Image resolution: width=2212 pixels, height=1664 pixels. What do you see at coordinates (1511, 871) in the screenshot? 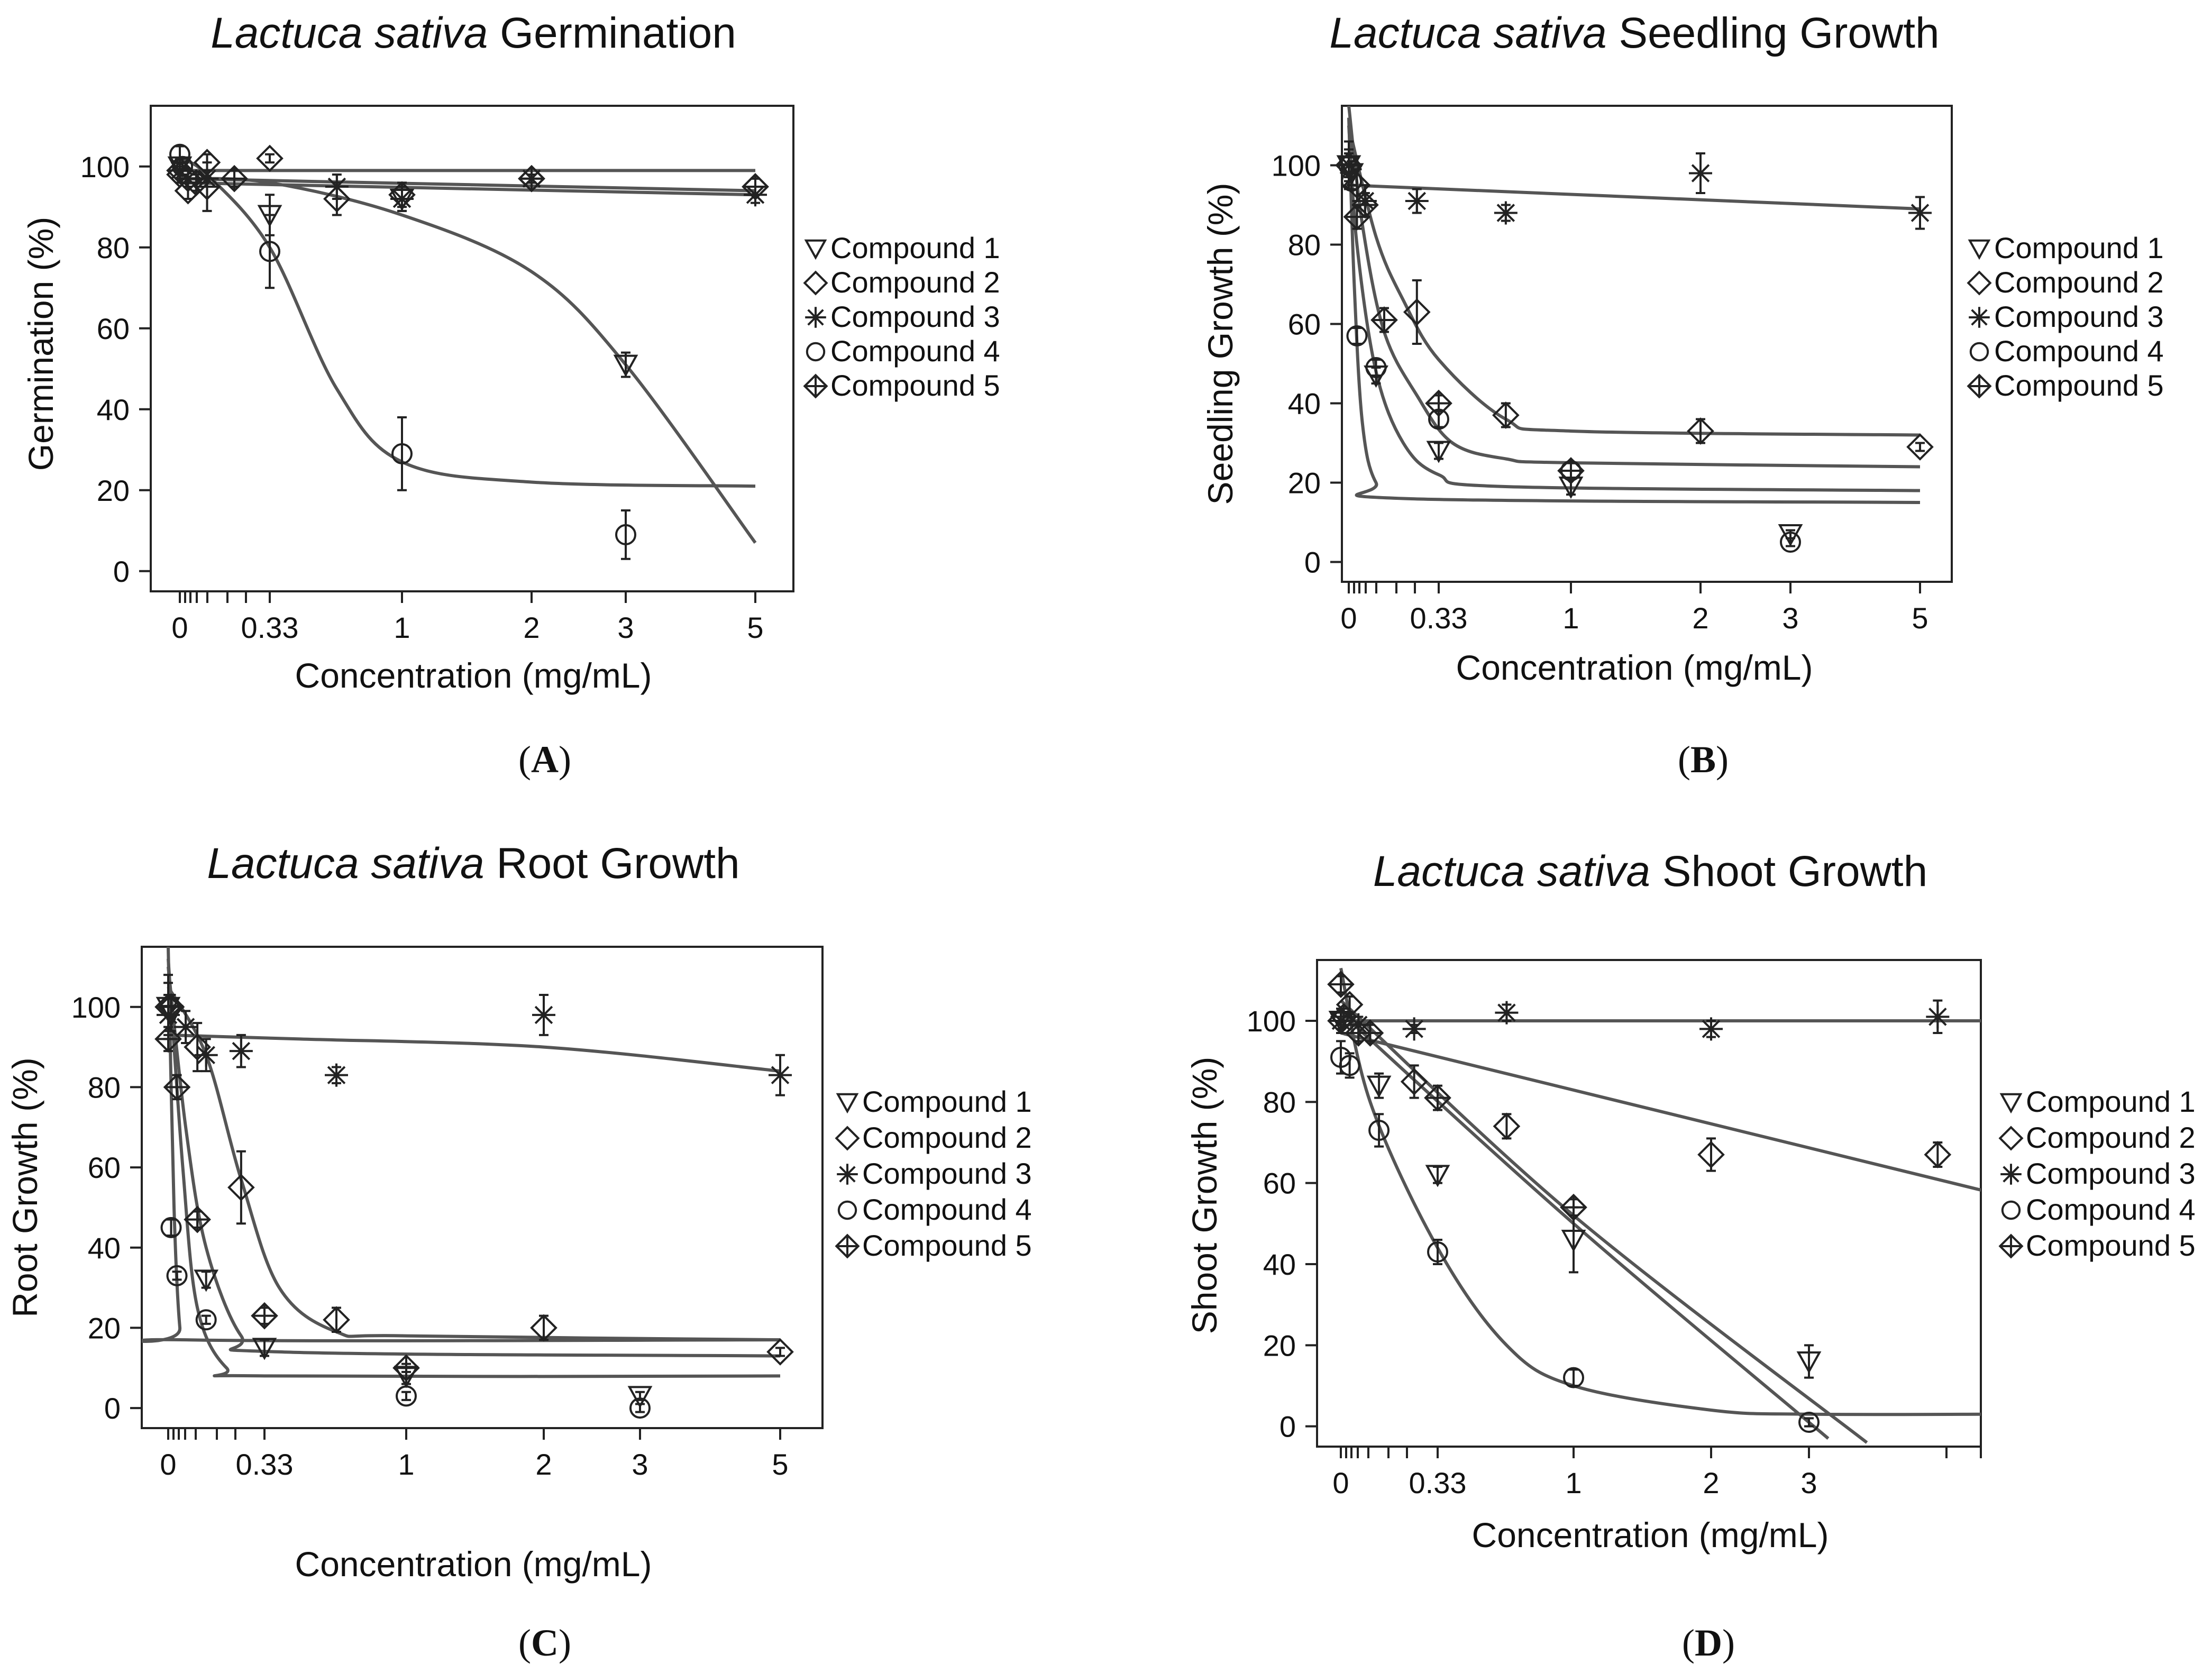
I see `title-species: Lactuca sativa` at bounding box center [1511, 871].